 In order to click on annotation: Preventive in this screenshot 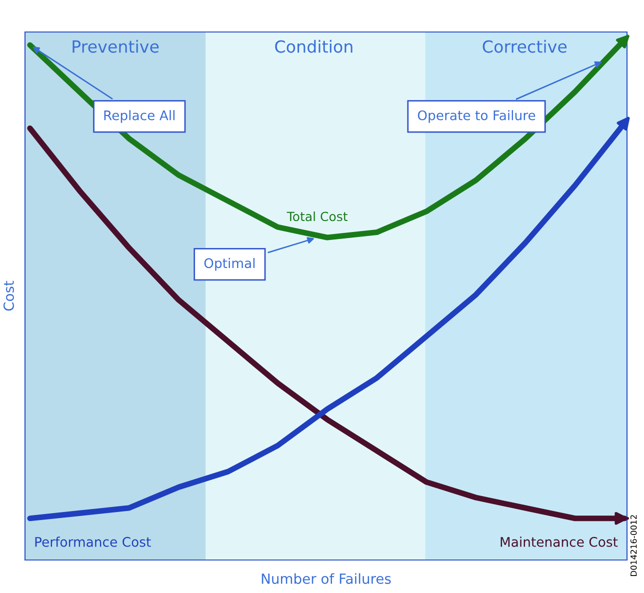, I will do `click(115, 46)`.